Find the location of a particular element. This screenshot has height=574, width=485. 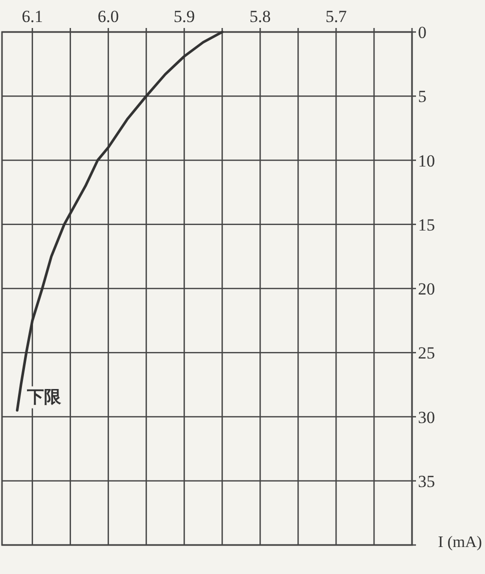

y-tick-label: 20 is located at coordinates (426, 289).